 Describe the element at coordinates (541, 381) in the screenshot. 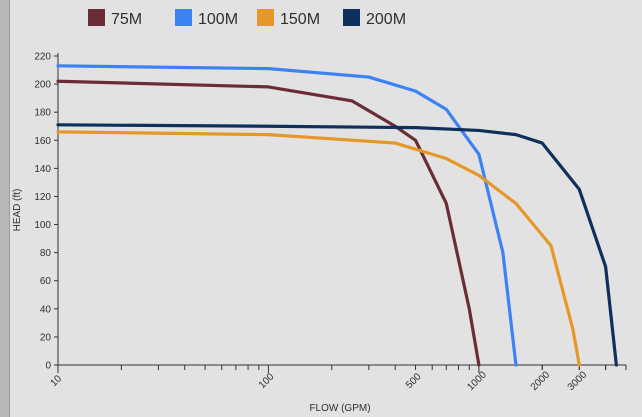

I see `x-tick-label-2000: 2000` at that location.